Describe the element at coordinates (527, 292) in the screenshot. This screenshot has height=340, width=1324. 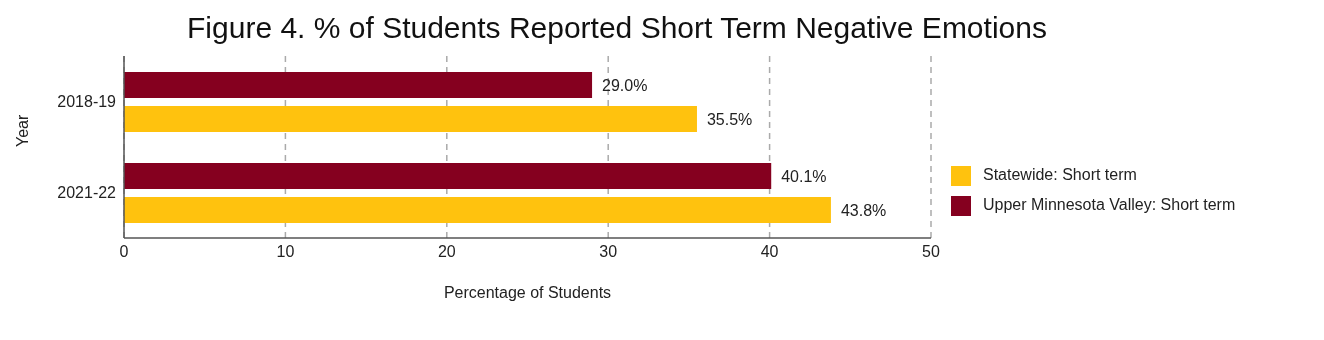
I see `x-axis-title: Percentage of Students` at that location.